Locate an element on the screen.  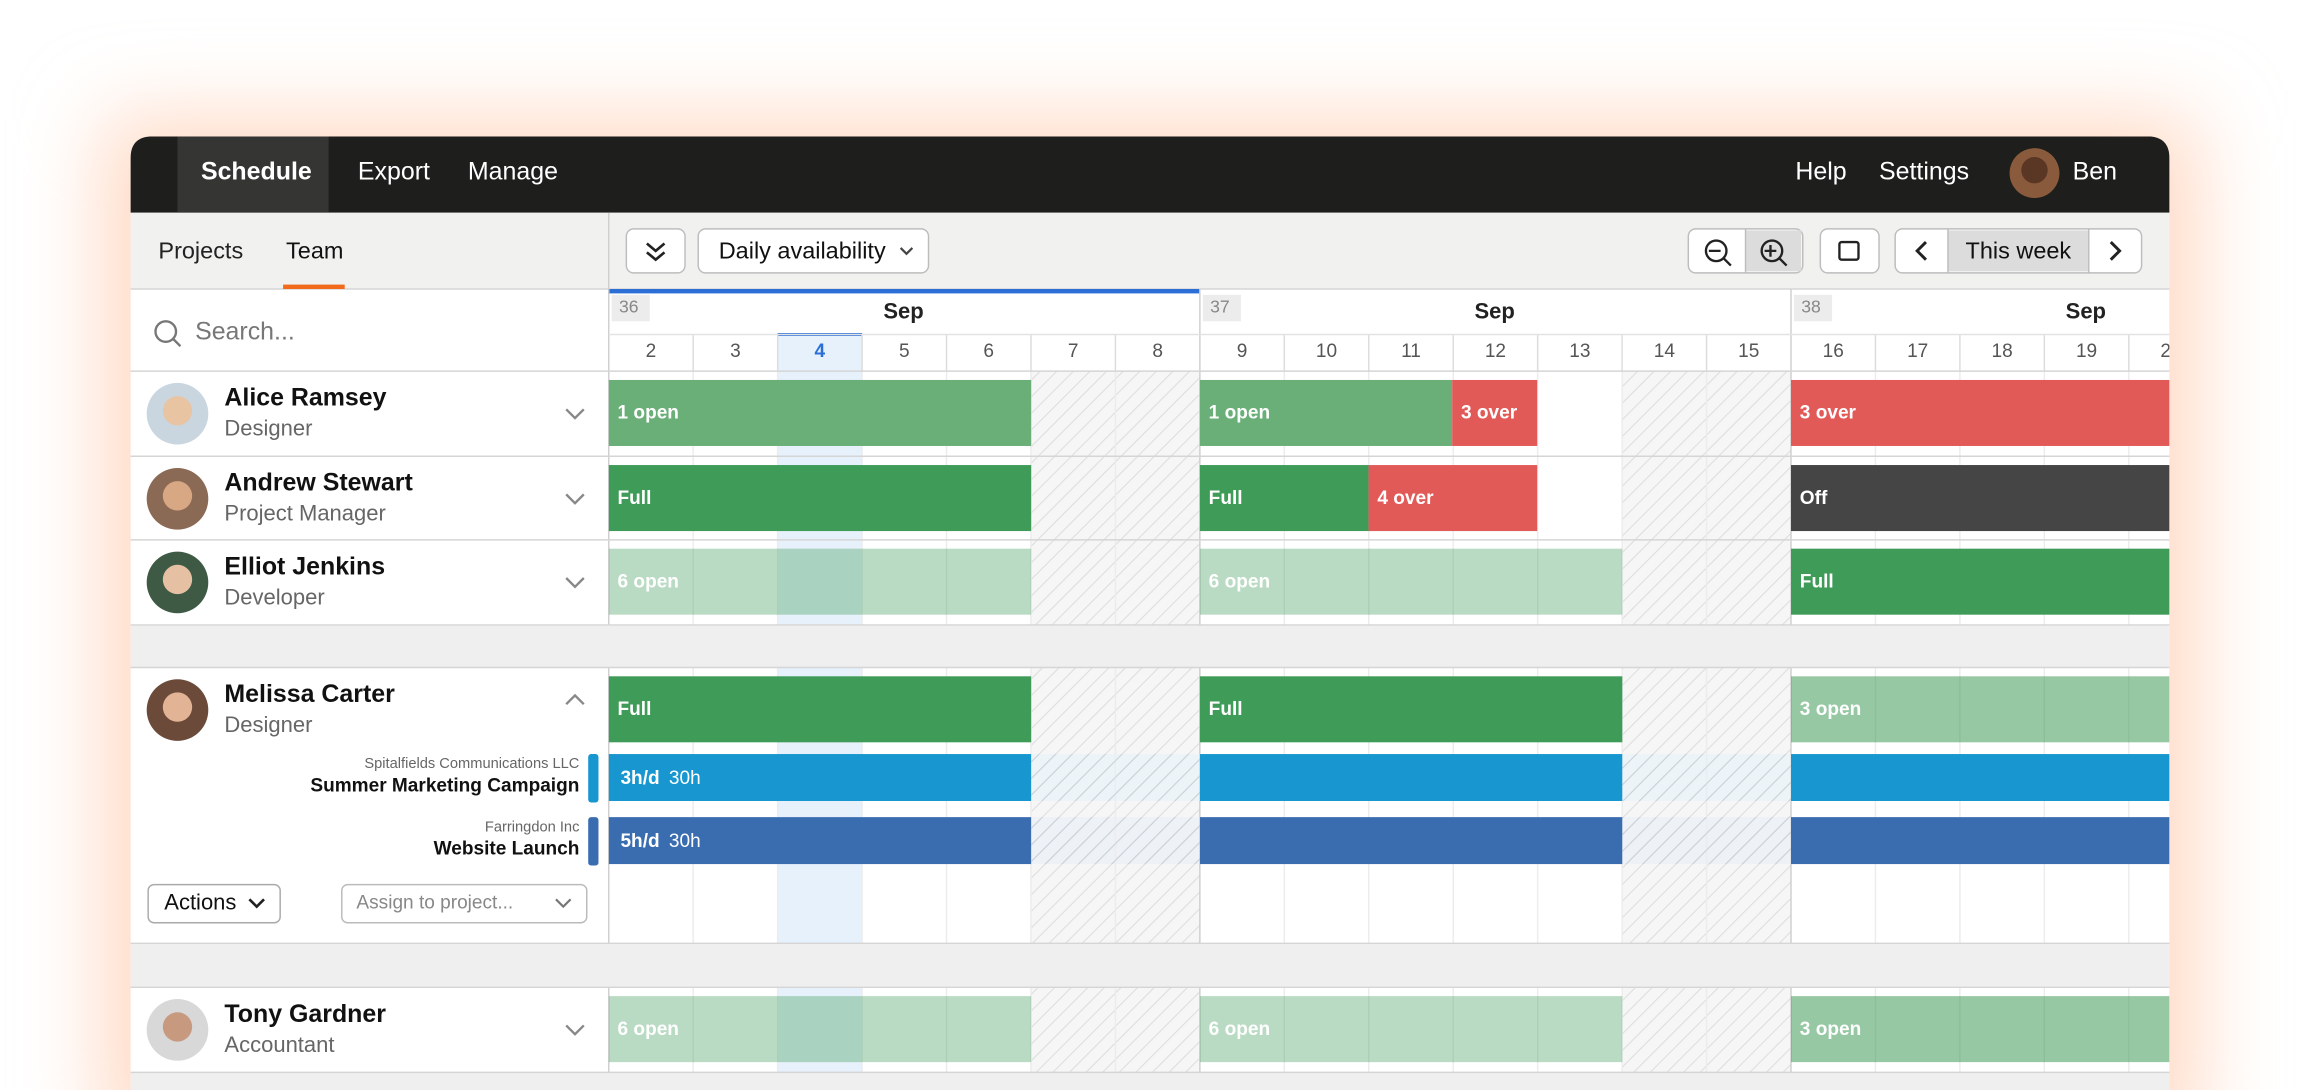
bar-label: 4 over is located at coordinates (1405, 498).